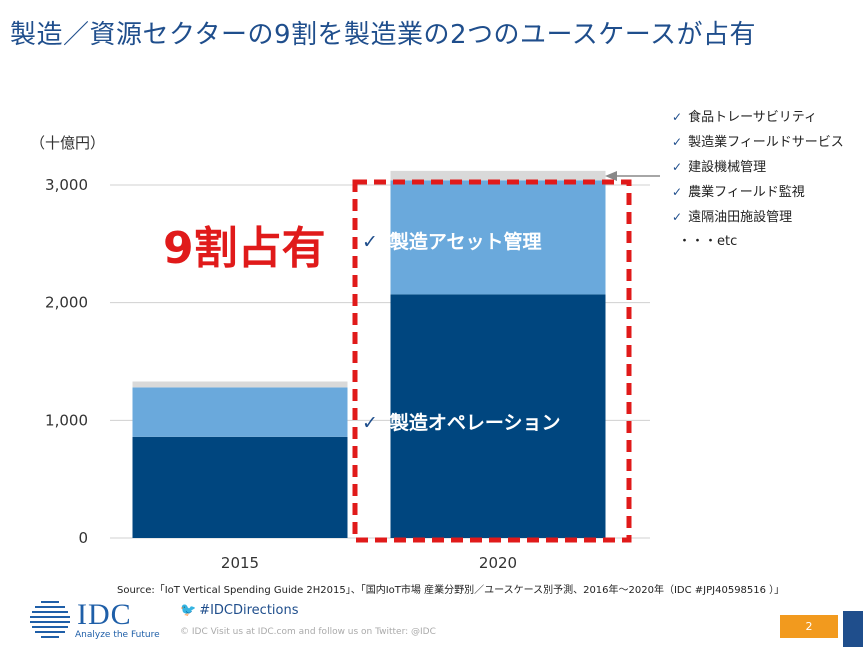 The width and height of the screenshot is (863, 647). What do you see at coordinates (104, 614) in the screenshot?
I see `logo-text: IDC` at bounding box center [104, 614].